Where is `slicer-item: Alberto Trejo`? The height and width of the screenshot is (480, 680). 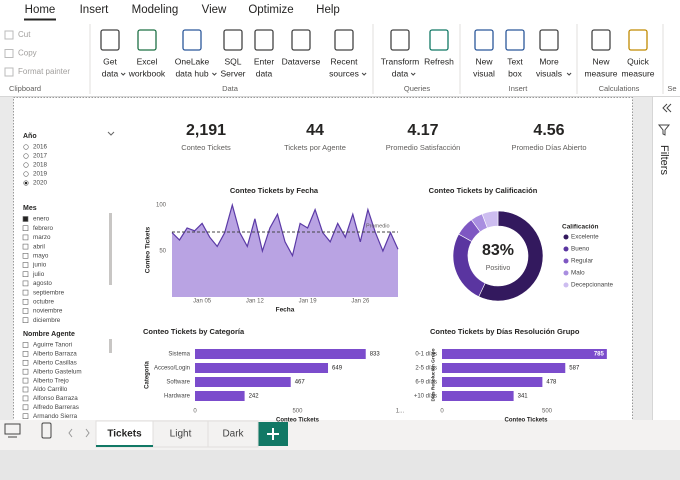
slicer-item: Alberto Trejo is located at coordinates (51, 380).